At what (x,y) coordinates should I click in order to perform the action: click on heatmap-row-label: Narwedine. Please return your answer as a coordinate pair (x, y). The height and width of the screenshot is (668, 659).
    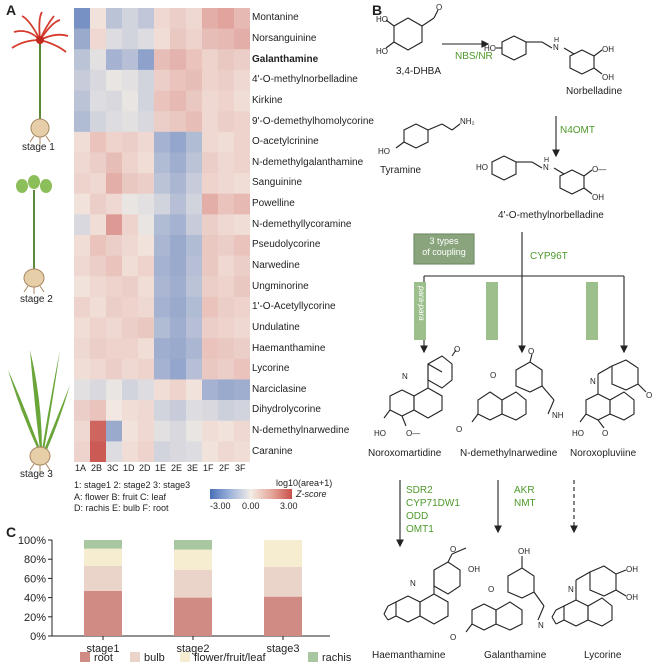
    Looking at the image, I should click on (276, 265).